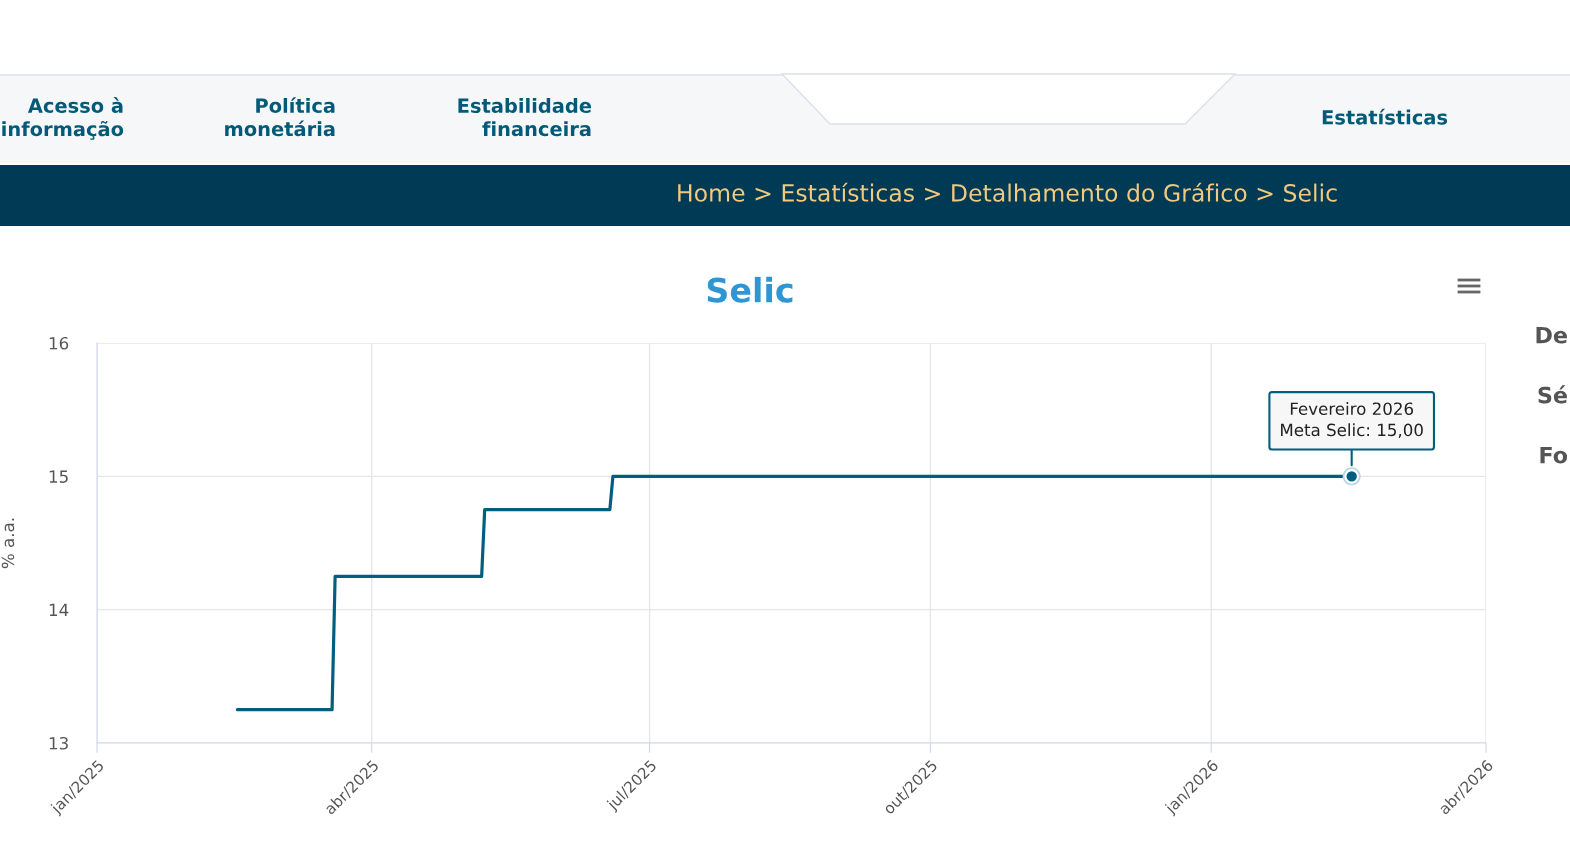  I want to click on text: Fo, so click(1554, 455).